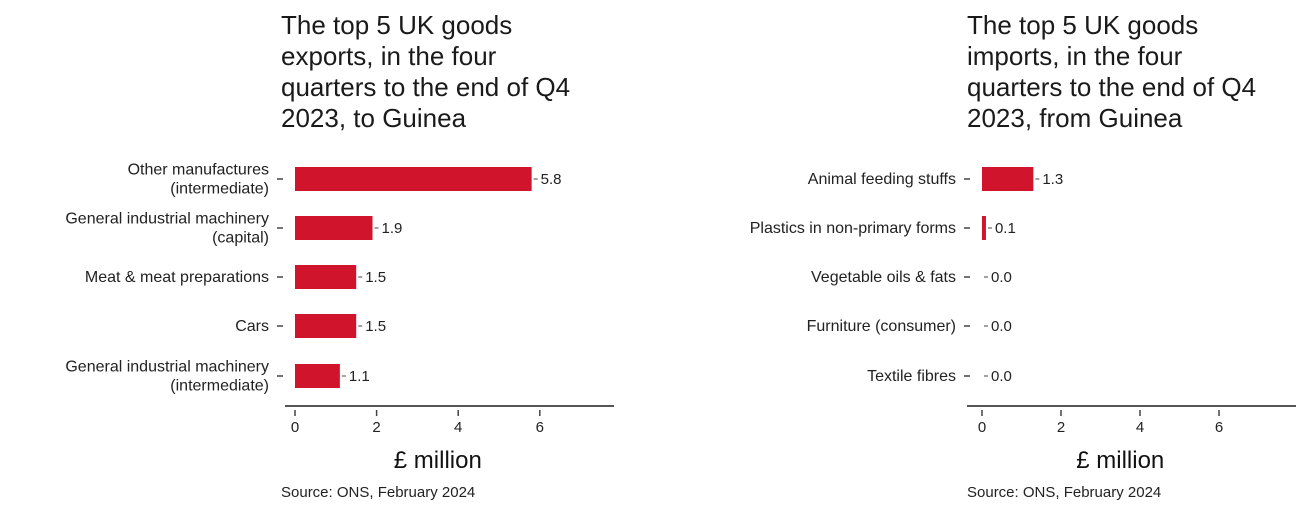  I want to click on chart-1-x-tick-label: 6, so click(540, 427).